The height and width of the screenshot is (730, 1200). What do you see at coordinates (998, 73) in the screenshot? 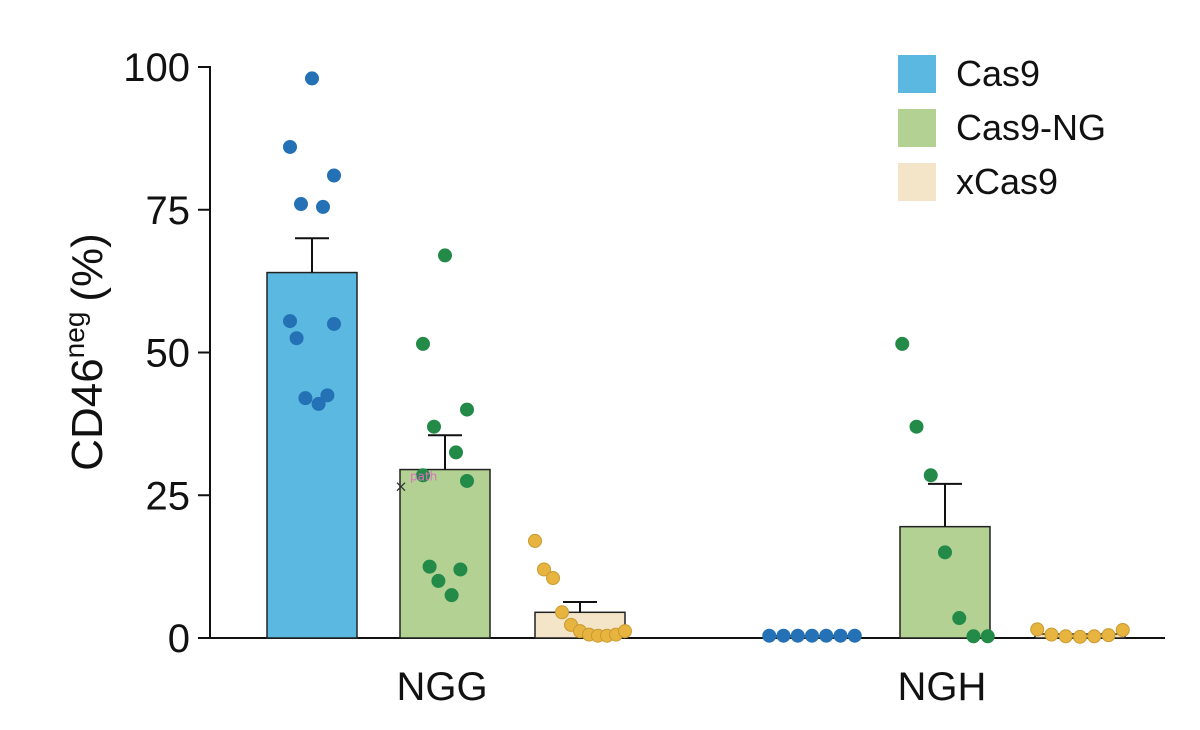
I see `legend-label-cas9: Cas9` at bounding box center [998, 73].